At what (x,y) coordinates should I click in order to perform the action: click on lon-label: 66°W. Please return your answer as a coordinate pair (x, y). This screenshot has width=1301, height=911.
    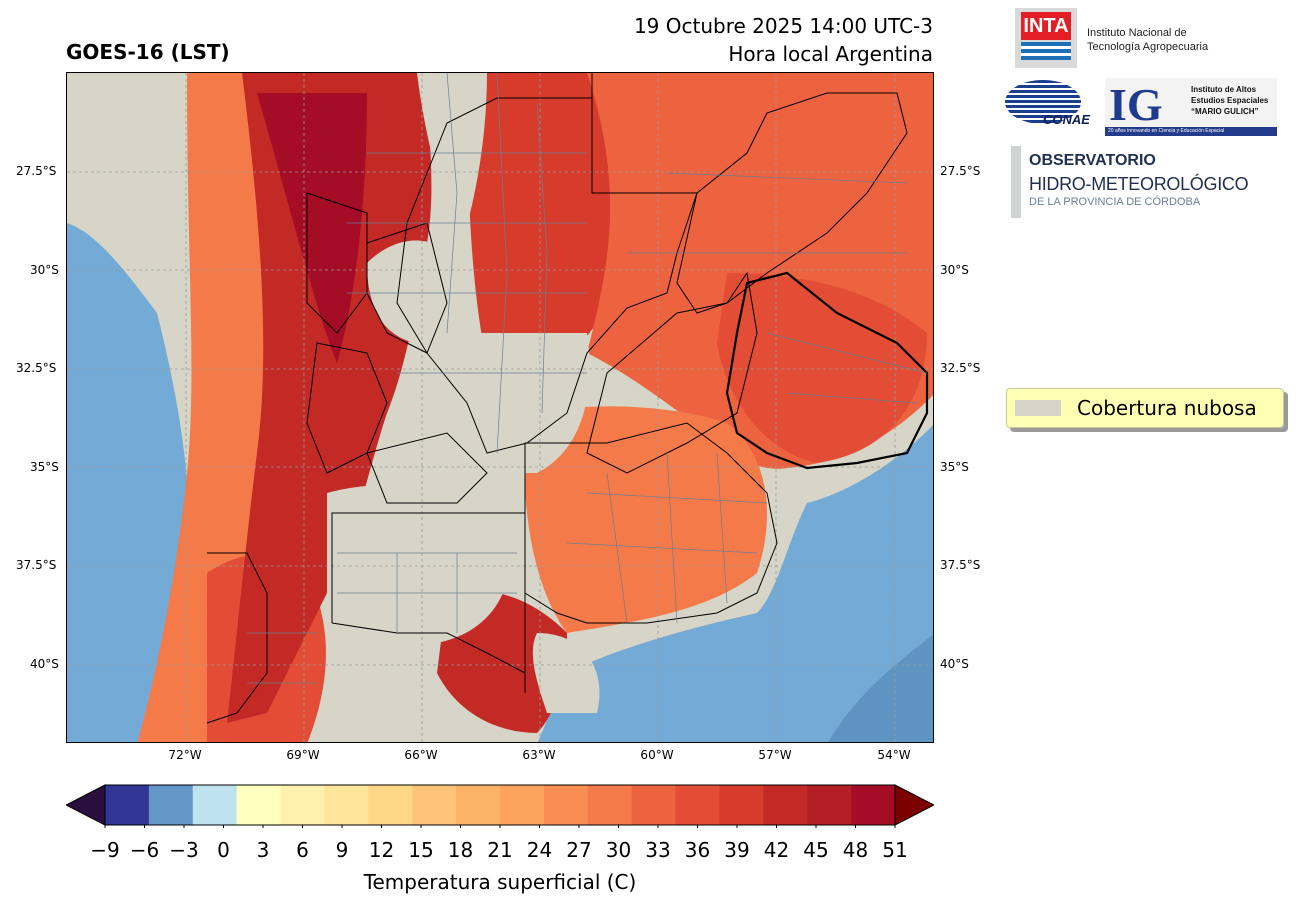
    Looking at the image, I should click on (421, 755).